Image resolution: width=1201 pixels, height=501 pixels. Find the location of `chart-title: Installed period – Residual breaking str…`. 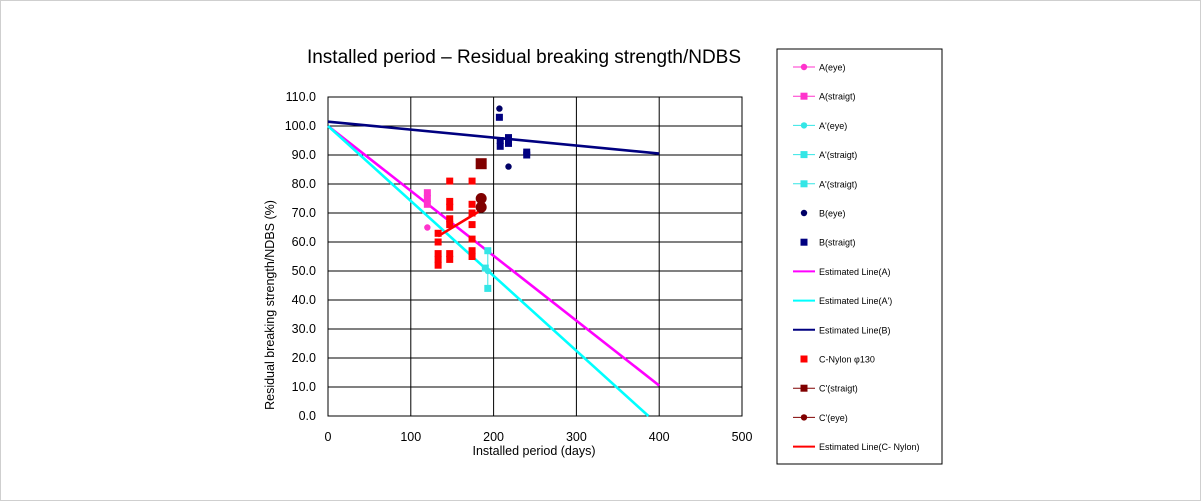

chart-title: Installed period – Residual breaking str… is located at coordinates (524, 57).